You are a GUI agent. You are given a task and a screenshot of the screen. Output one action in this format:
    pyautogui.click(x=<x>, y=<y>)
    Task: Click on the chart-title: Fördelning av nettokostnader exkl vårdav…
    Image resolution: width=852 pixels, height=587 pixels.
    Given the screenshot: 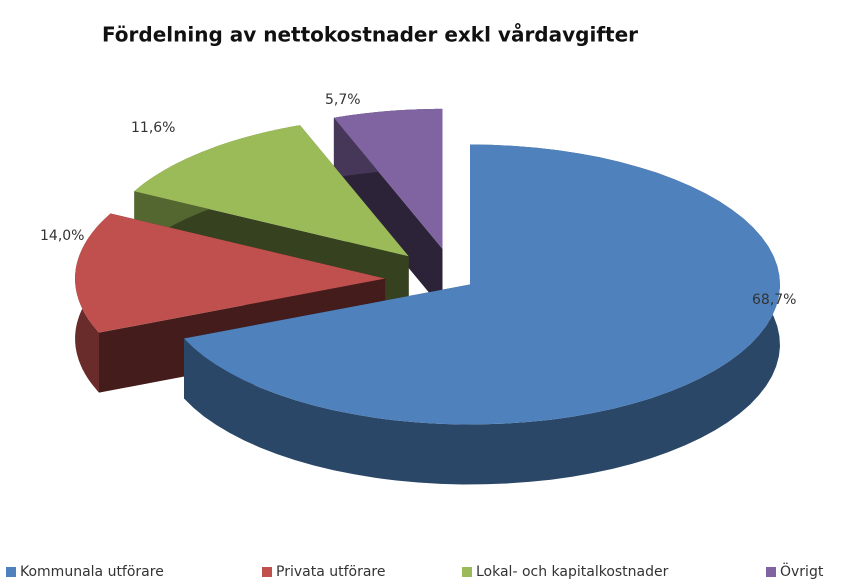 What is the action you would take?
    pyautogui.click(x=370, y=35)
    